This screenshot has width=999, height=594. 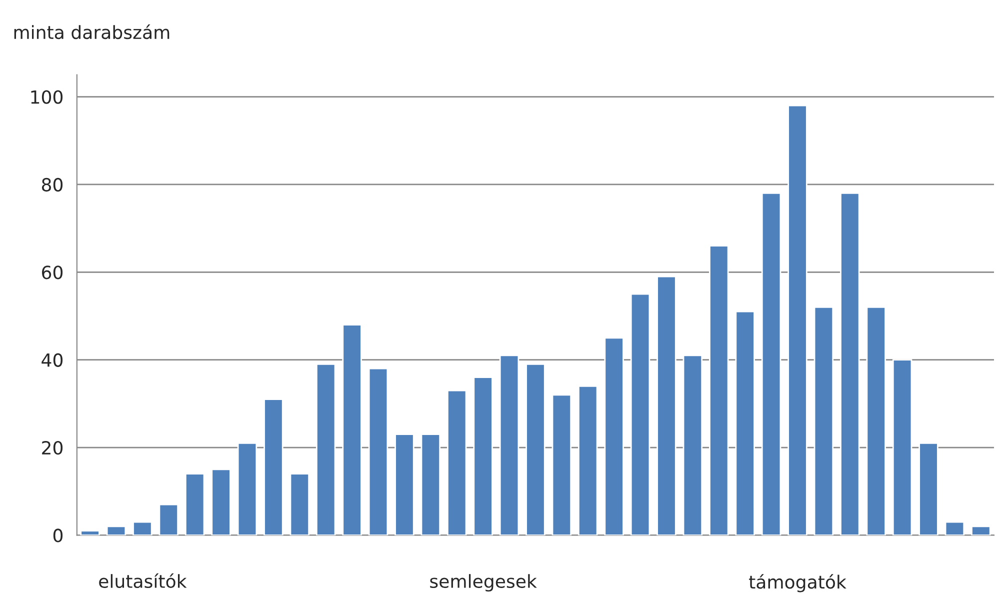 What do you see at coordinates (92, 32) in the screenshot?
I see `y-axis-title: minta darabszám` at bounding box center [92, 32].